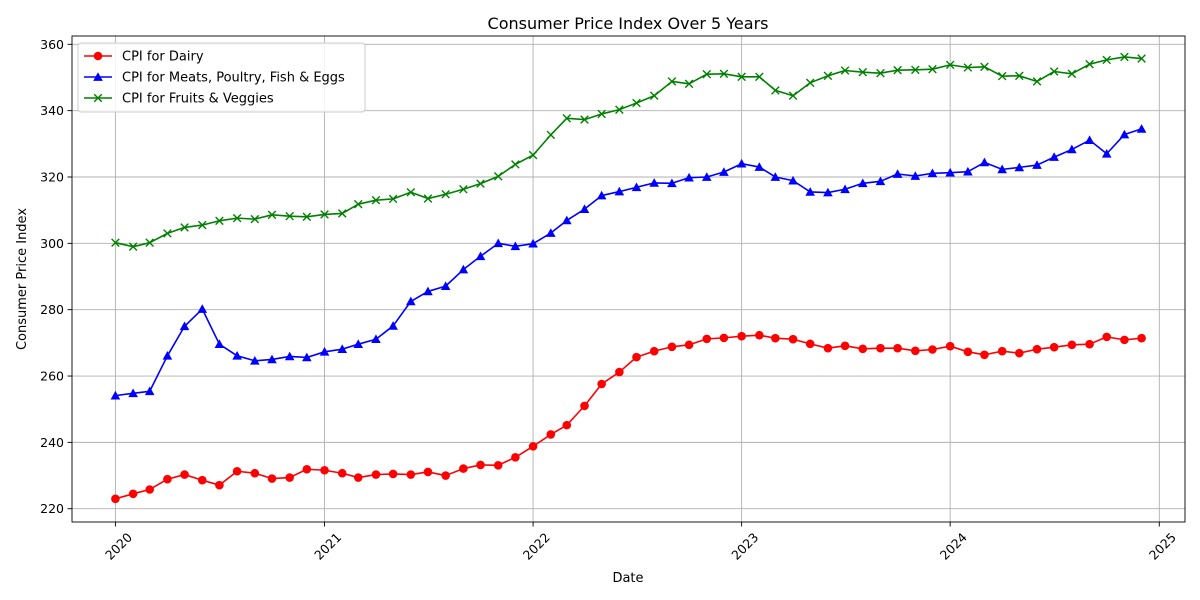  Describe the element at coordinates (52, 508) in the screenshot. I see `y-tick-label: 220` at that location.